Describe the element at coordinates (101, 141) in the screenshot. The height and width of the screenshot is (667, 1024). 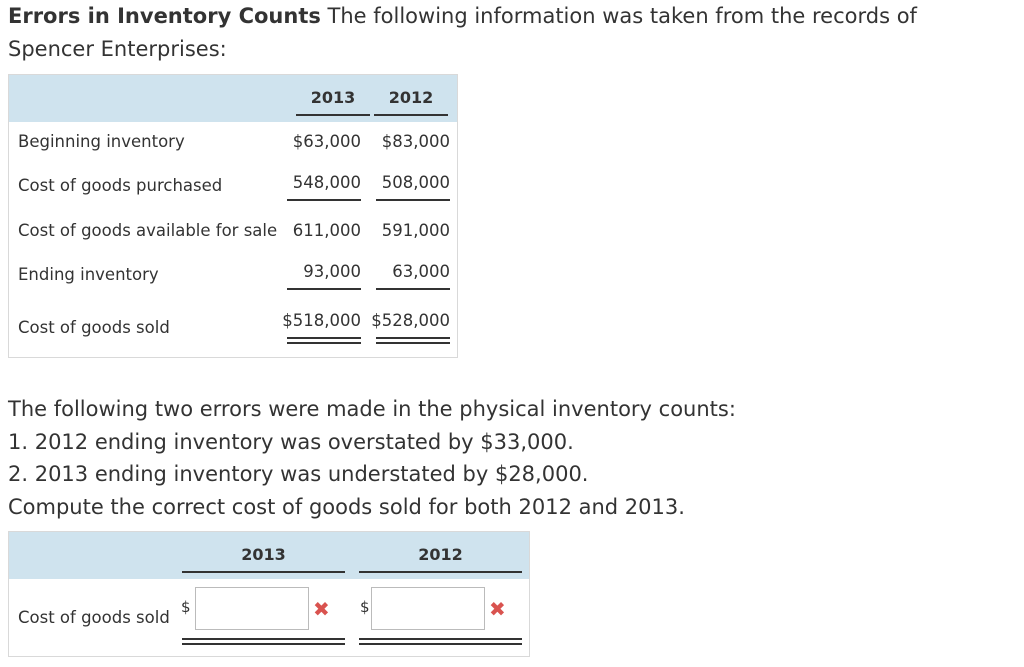
I see `row-label-beginning-inventory: Beginning inventory` at that location.